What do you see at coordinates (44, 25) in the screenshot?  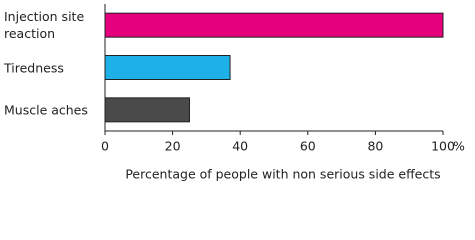 I see `y-tick-label: Injection site reaction` at bounding box center [44, 25].